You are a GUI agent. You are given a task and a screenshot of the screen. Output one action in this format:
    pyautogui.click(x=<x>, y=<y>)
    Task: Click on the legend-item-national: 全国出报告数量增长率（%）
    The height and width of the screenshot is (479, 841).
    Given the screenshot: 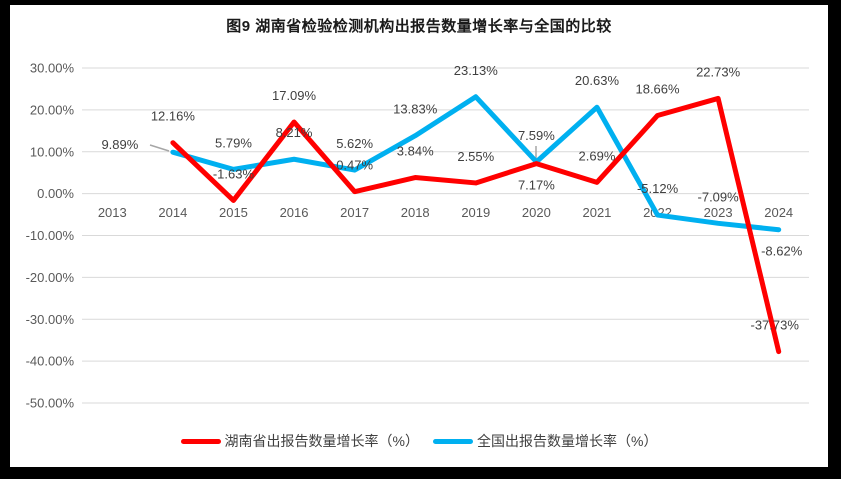 What is the action you would take?
    pyautogui.click(x=545, y=441)
    